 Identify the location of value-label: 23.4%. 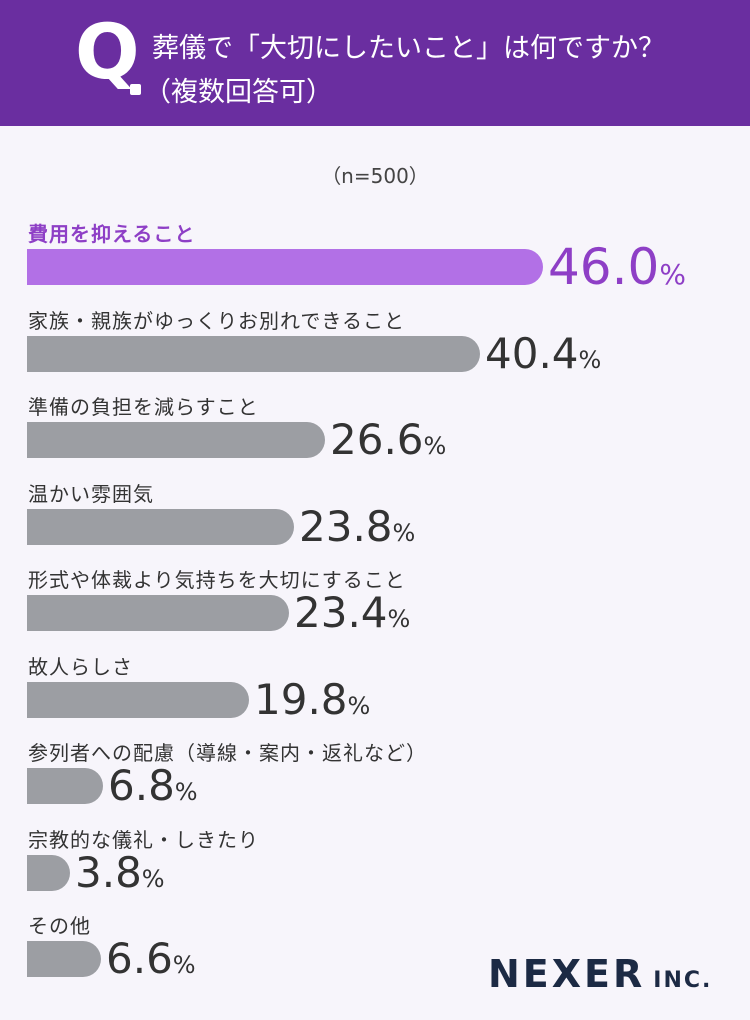
(352, 613).